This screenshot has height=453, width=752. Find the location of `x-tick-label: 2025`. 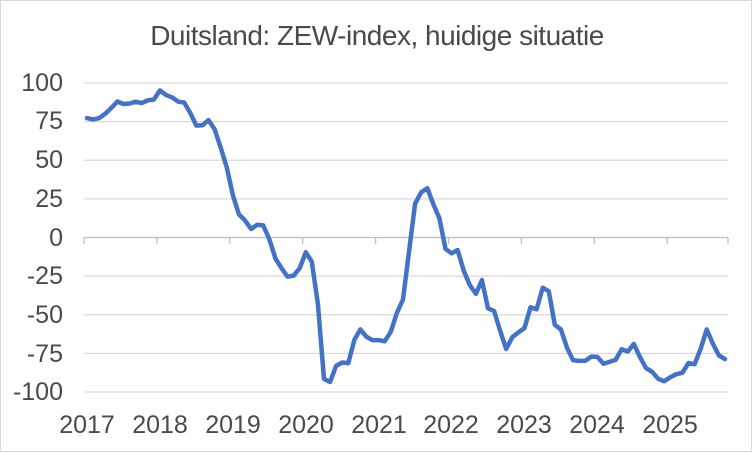

x-tick-label: 2025 is located at coordinates (670, 425).